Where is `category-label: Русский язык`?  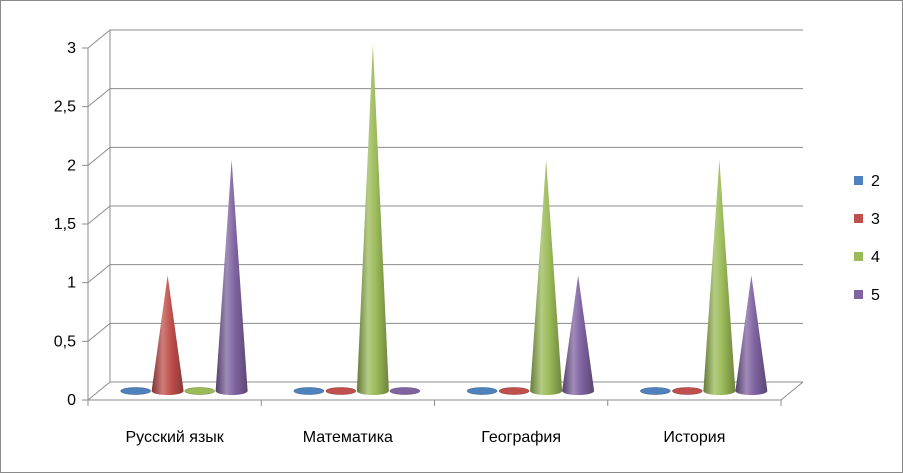 category-label: Русский язык is located at coordinates (174, 437).